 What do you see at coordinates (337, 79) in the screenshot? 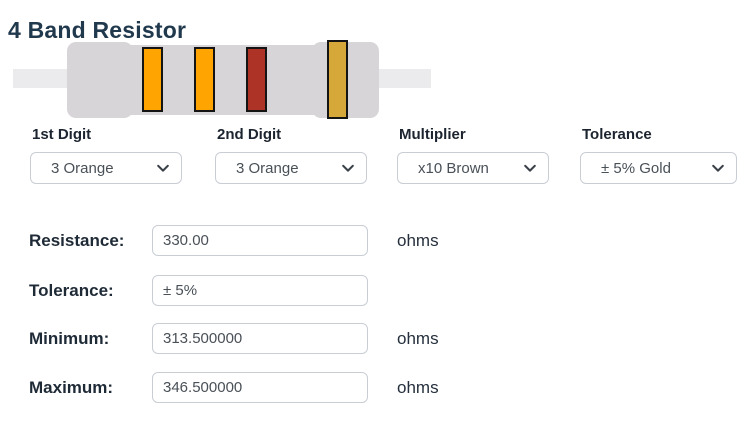
I see `band-tolerance` at bounding box center [337, 79].